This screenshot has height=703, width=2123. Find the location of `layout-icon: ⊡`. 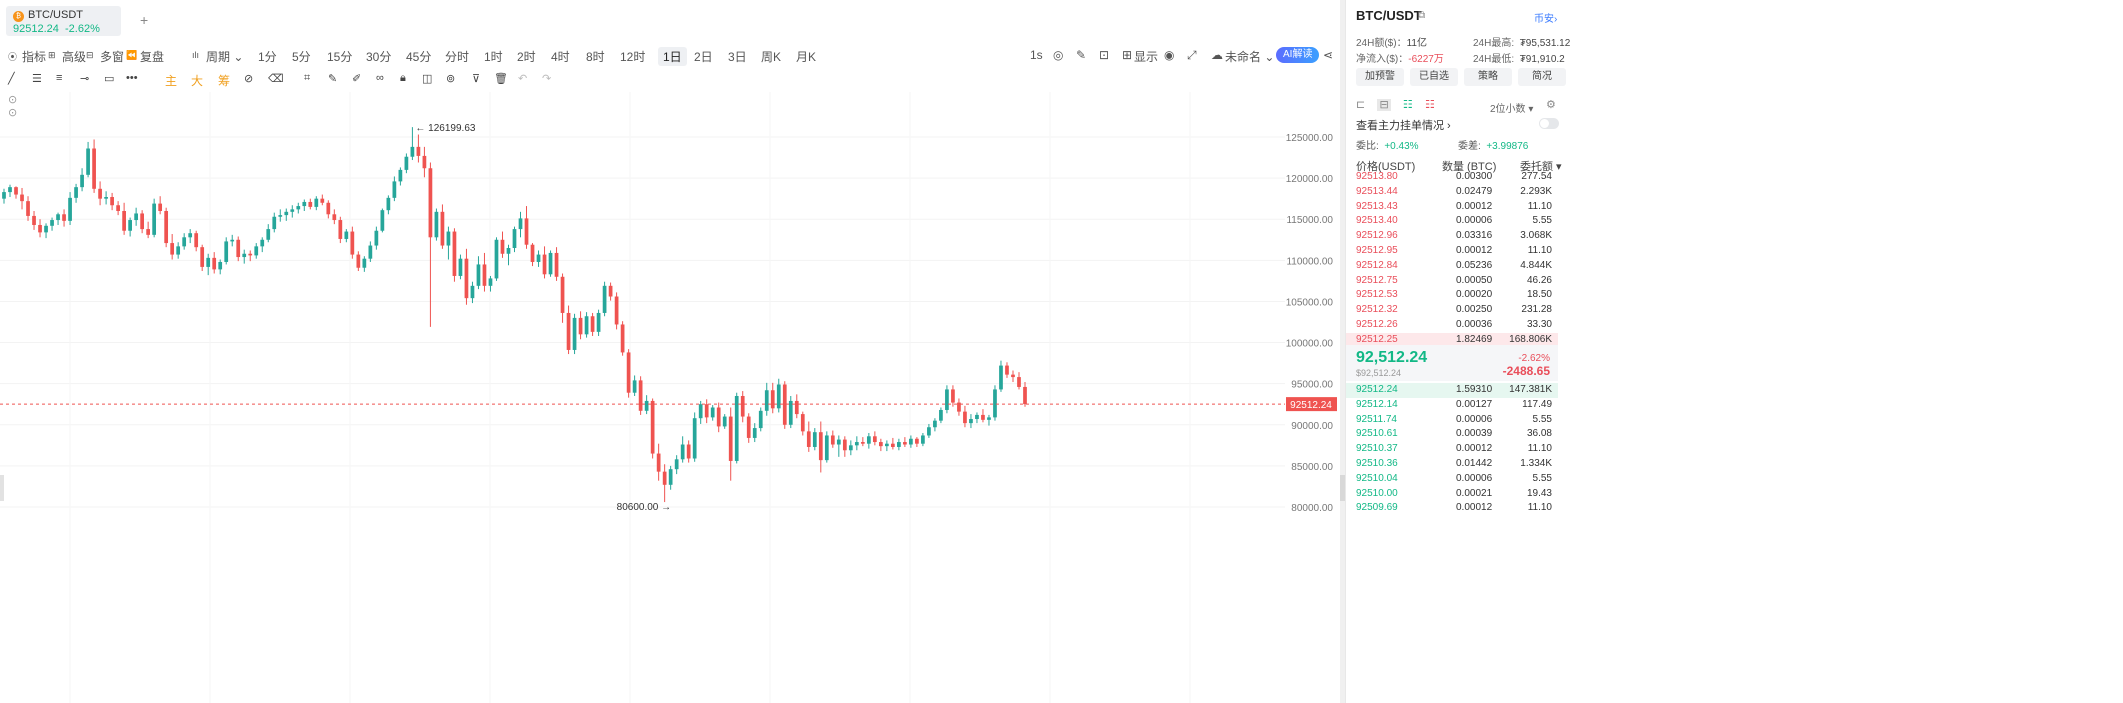

layout-icon: ⊡ is located at coordinates (1104, 55).